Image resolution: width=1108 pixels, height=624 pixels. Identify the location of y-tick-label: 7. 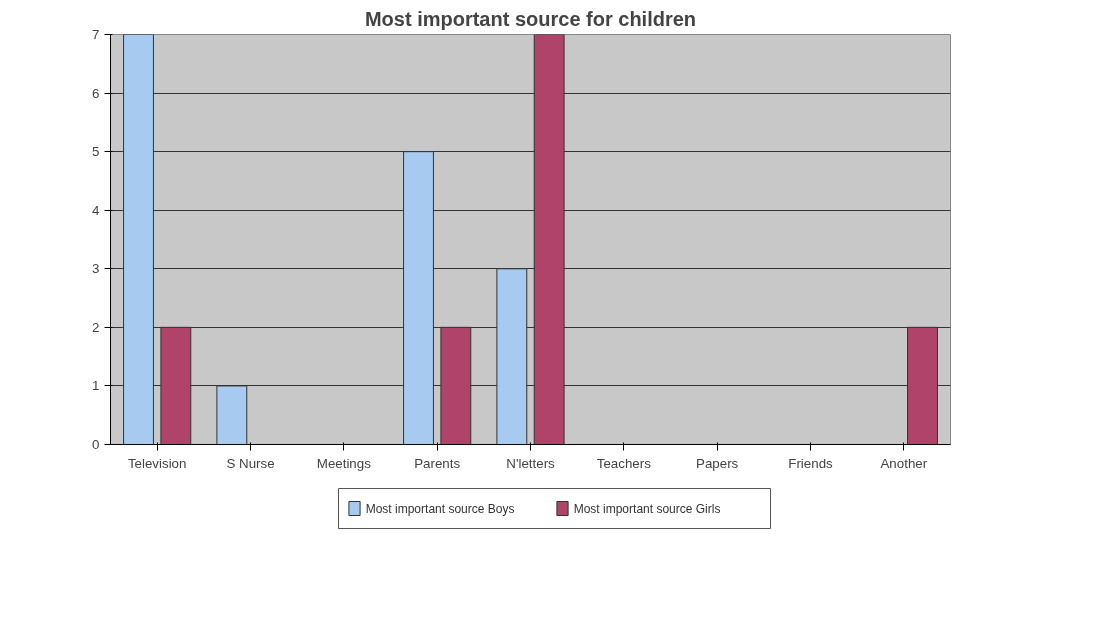
(96, 34).